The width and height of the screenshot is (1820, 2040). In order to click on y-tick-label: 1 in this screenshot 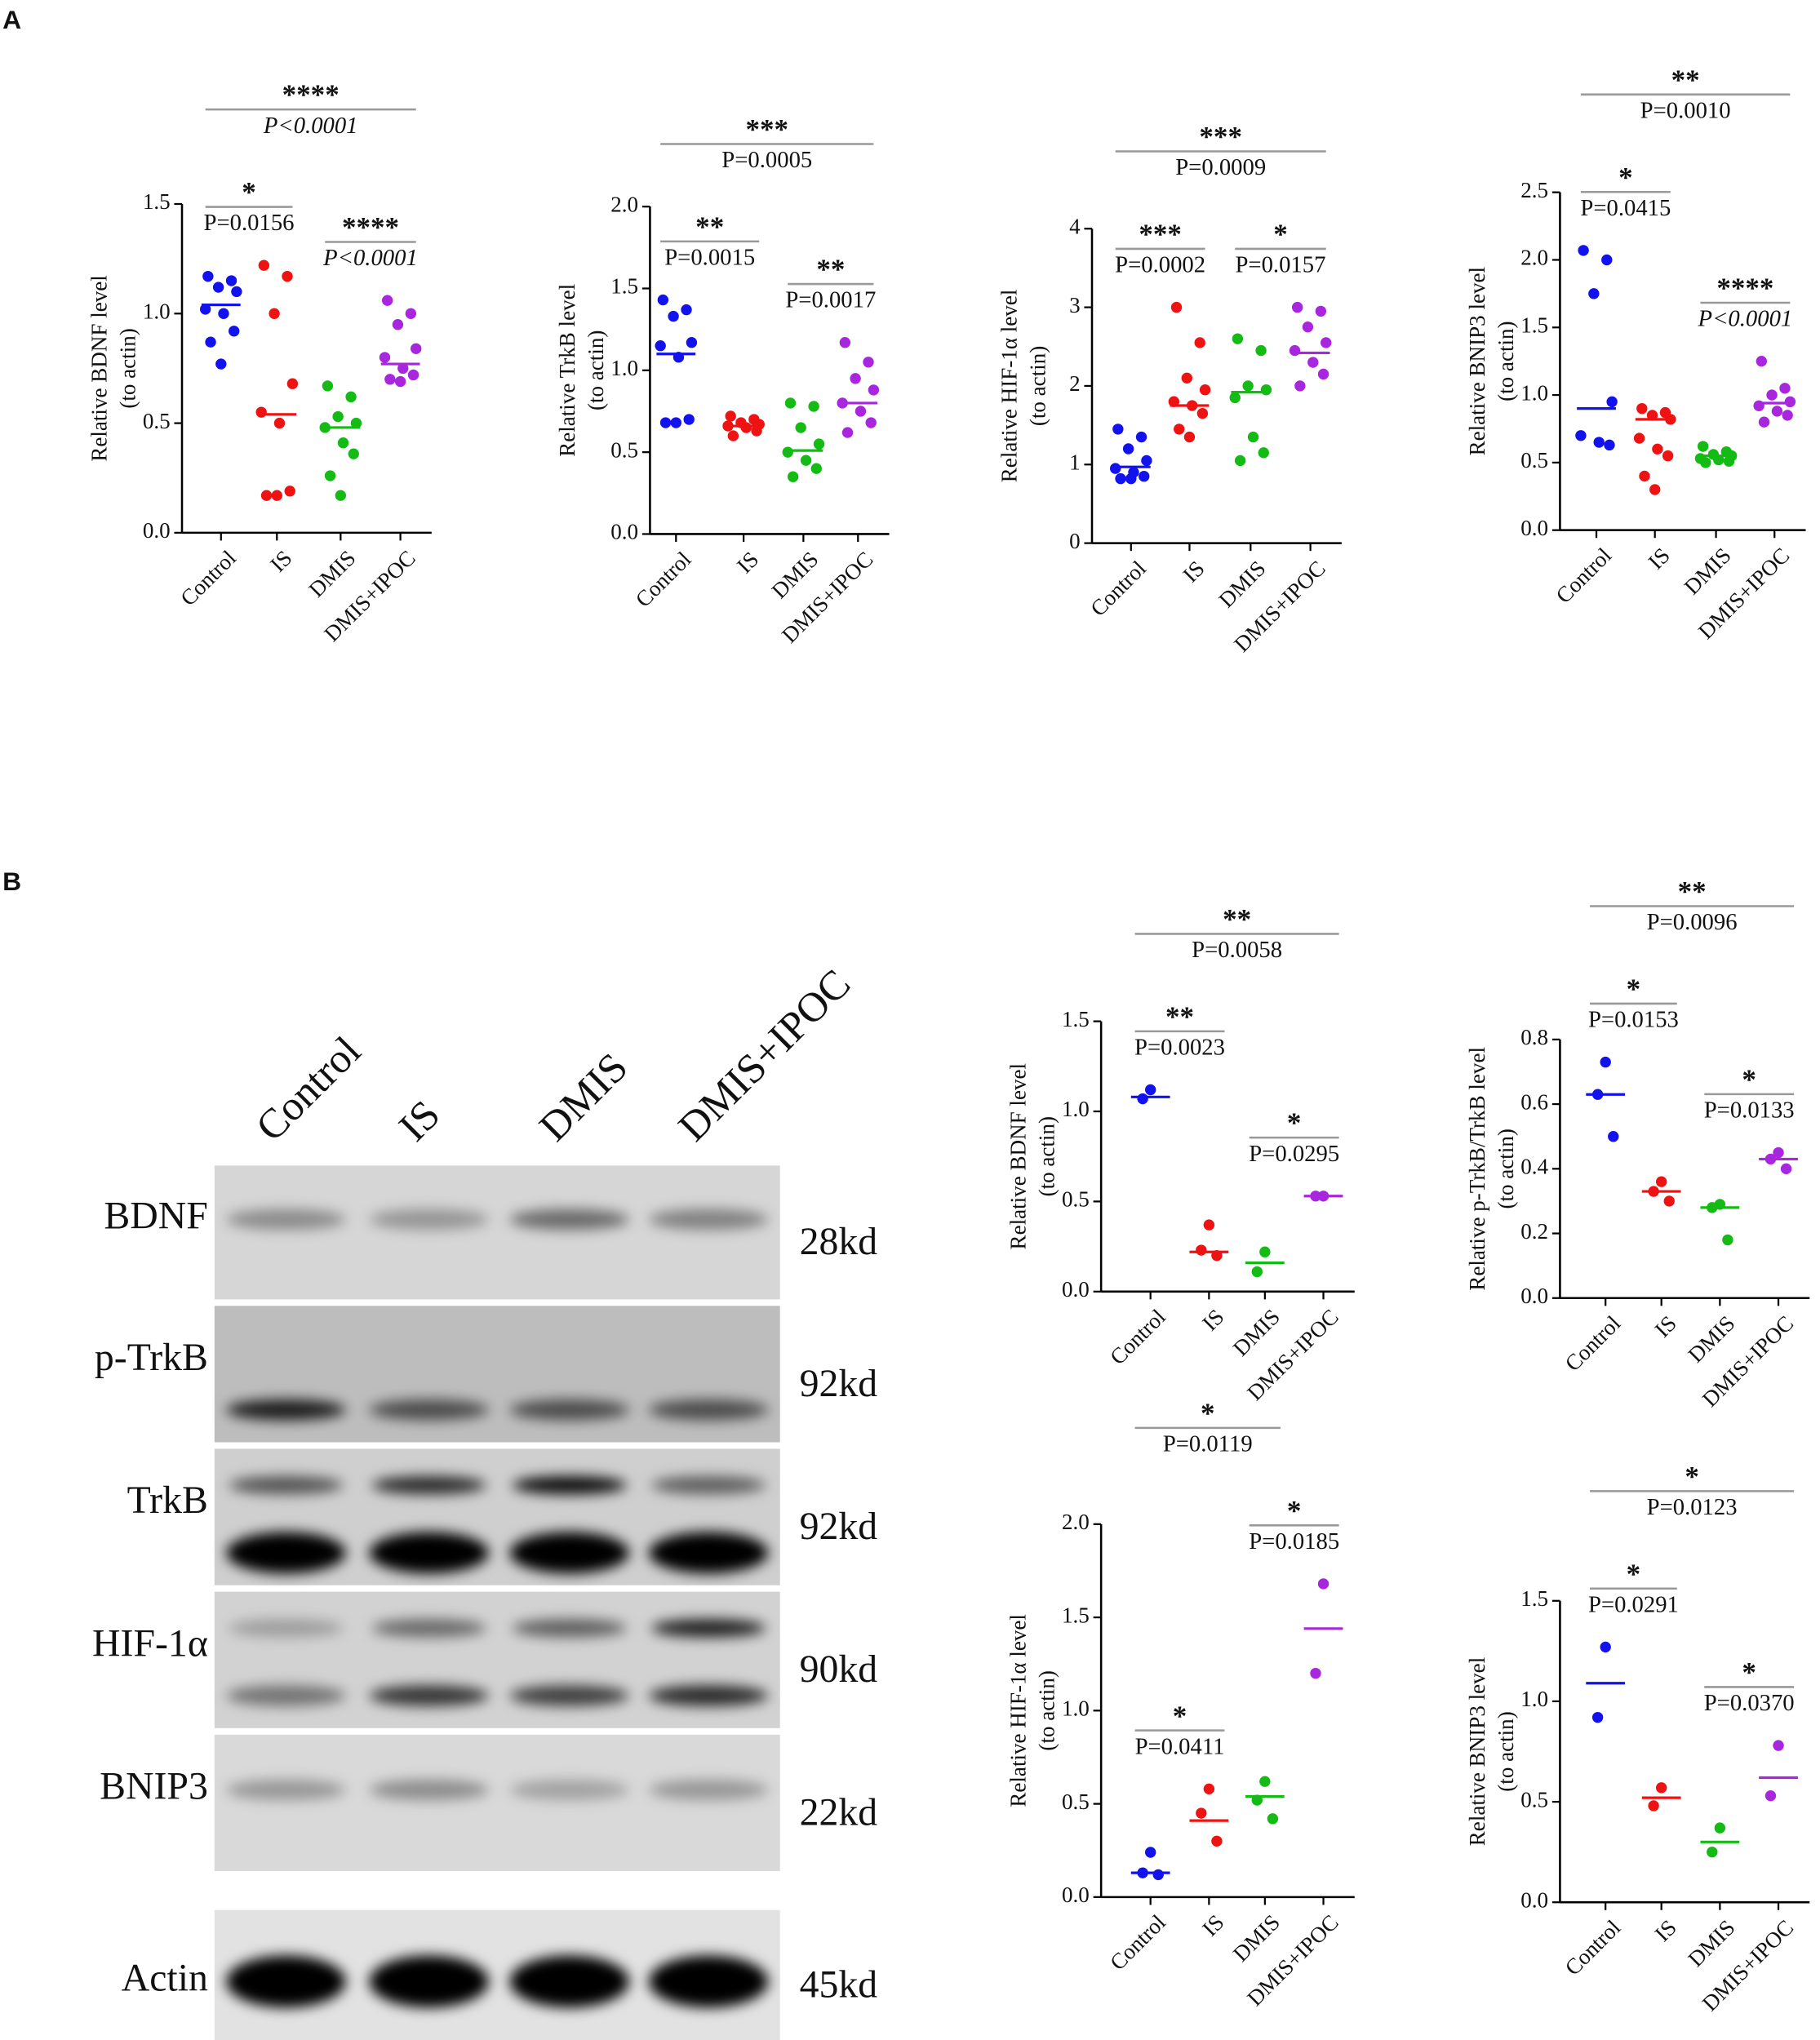, I will do `click(1075, 462)`.